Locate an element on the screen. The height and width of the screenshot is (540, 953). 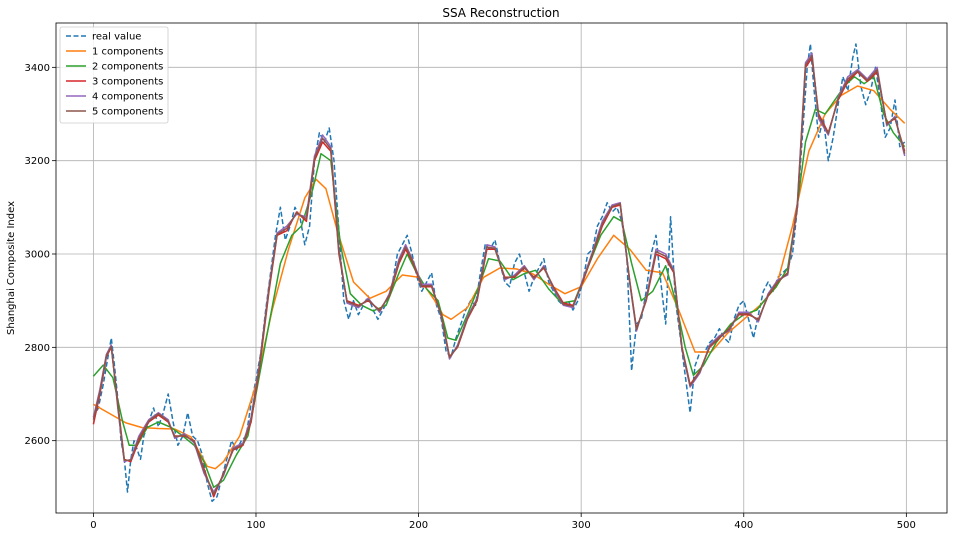
chart-title: SSA Reconstruction is located at coordinates (500, 13).